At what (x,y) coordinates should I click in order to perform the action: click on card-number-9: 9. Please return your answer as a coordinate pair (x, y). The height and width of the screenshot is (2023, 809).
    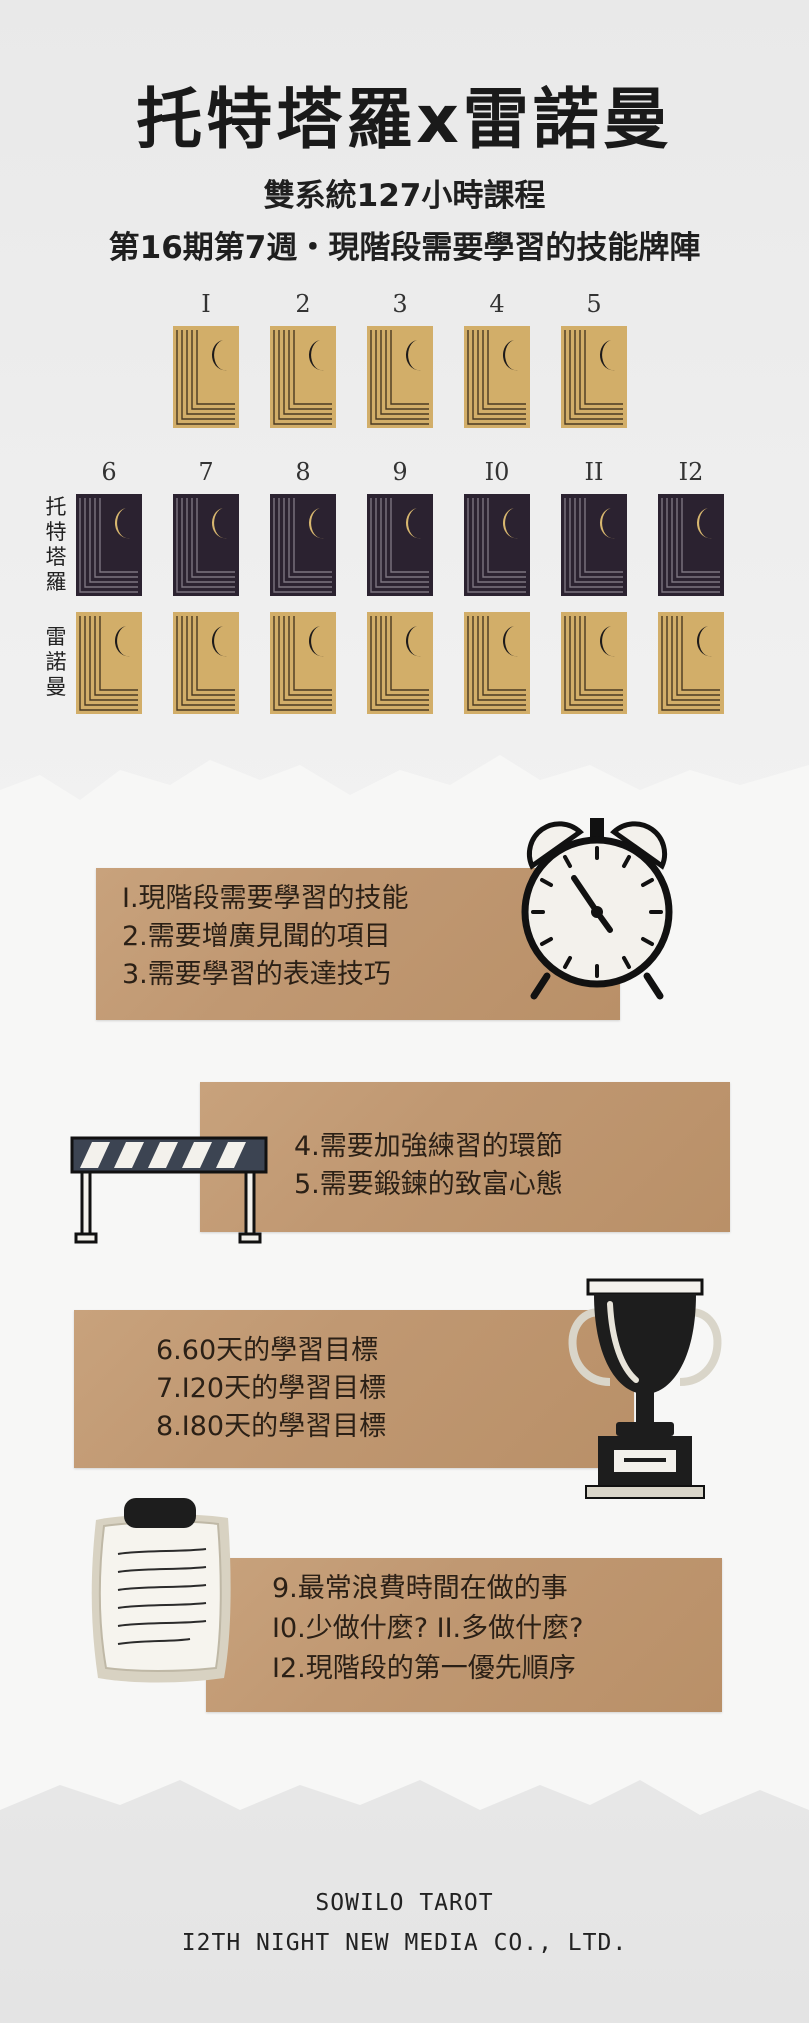
    Looking at the image, I should click on (400, 472).